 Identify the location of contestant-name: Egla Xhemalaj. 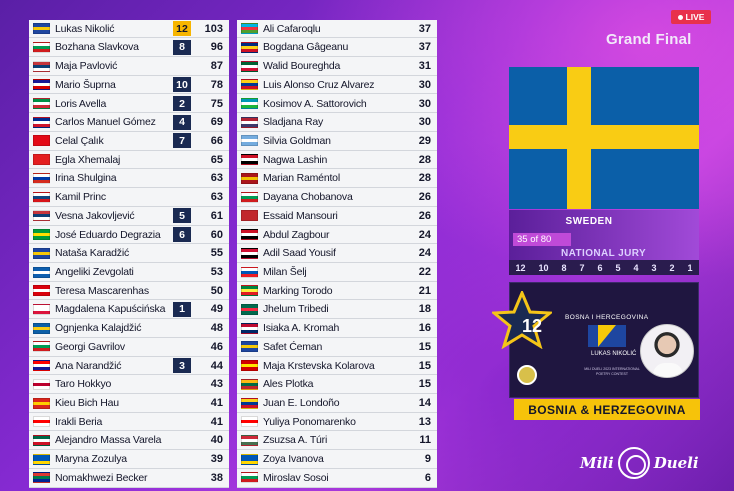
(88, 159).